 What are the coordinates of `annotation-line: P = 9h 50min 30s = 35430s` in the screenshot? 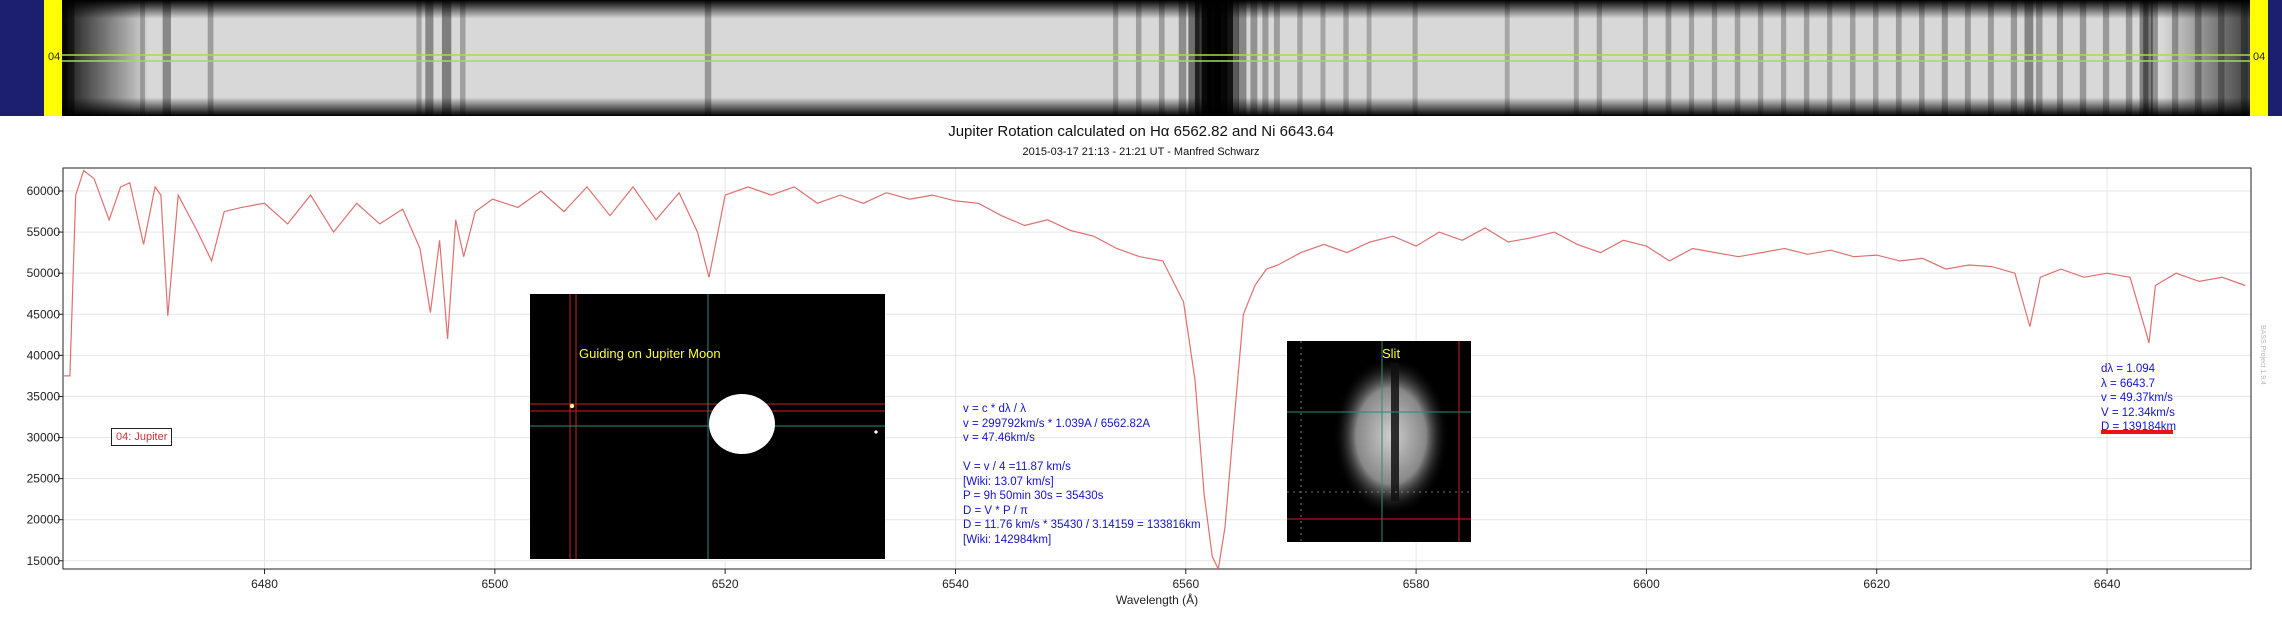 It's located at (1033, 496).